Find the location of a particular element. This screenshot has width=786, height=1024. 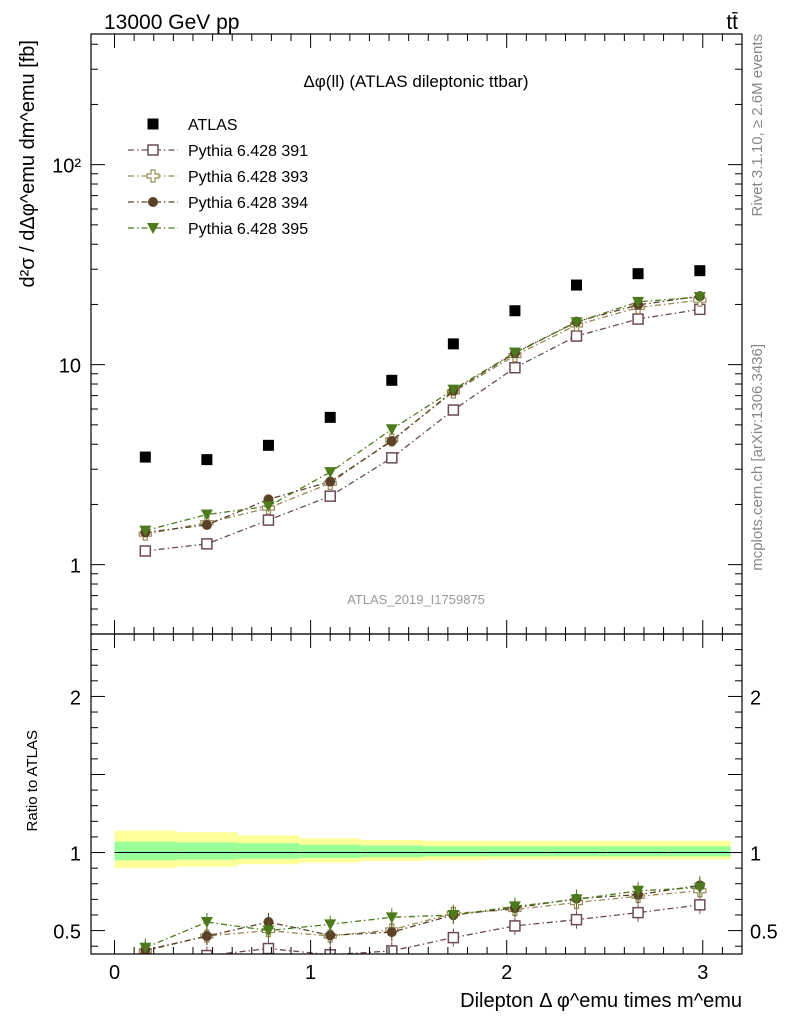

x-tick-label: 3 is located at coordinates (702, 973).